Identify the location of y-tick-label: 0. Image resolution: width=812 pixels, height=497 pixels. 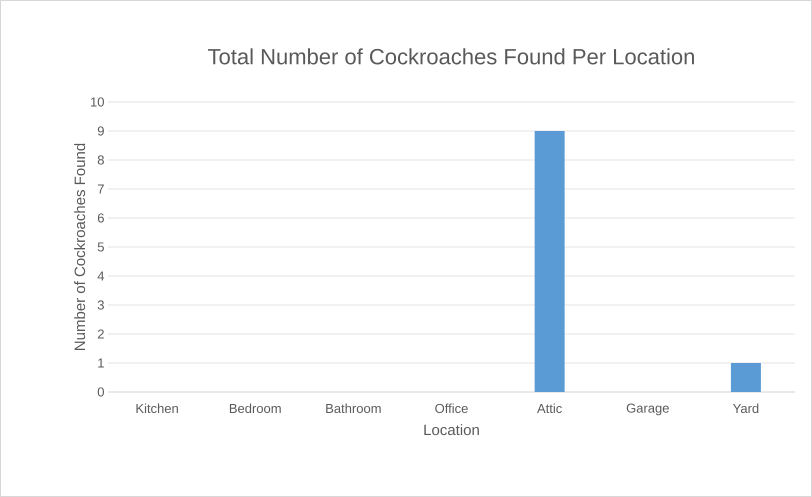
(101, 392).